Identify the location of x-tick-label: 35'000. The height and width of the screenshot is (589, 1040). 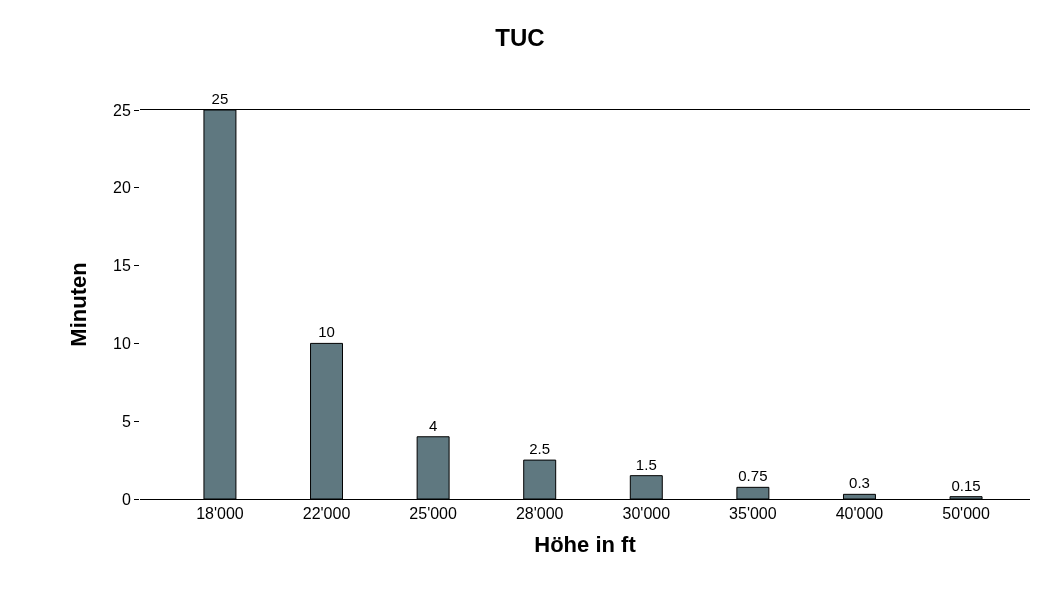
(753, 514).